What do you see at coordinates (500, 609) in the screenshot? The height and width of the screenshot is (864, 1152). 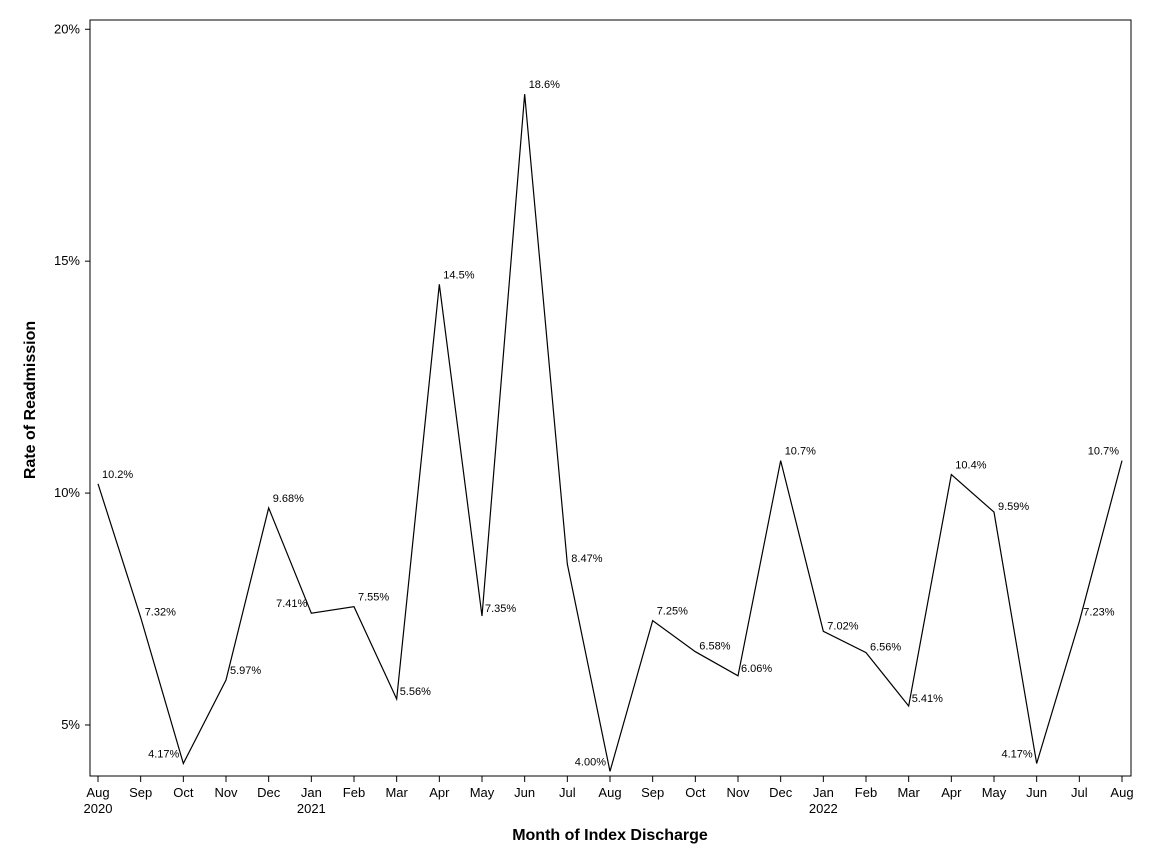 I see `data-label: 7.35%` at bounding box center [500, 609].